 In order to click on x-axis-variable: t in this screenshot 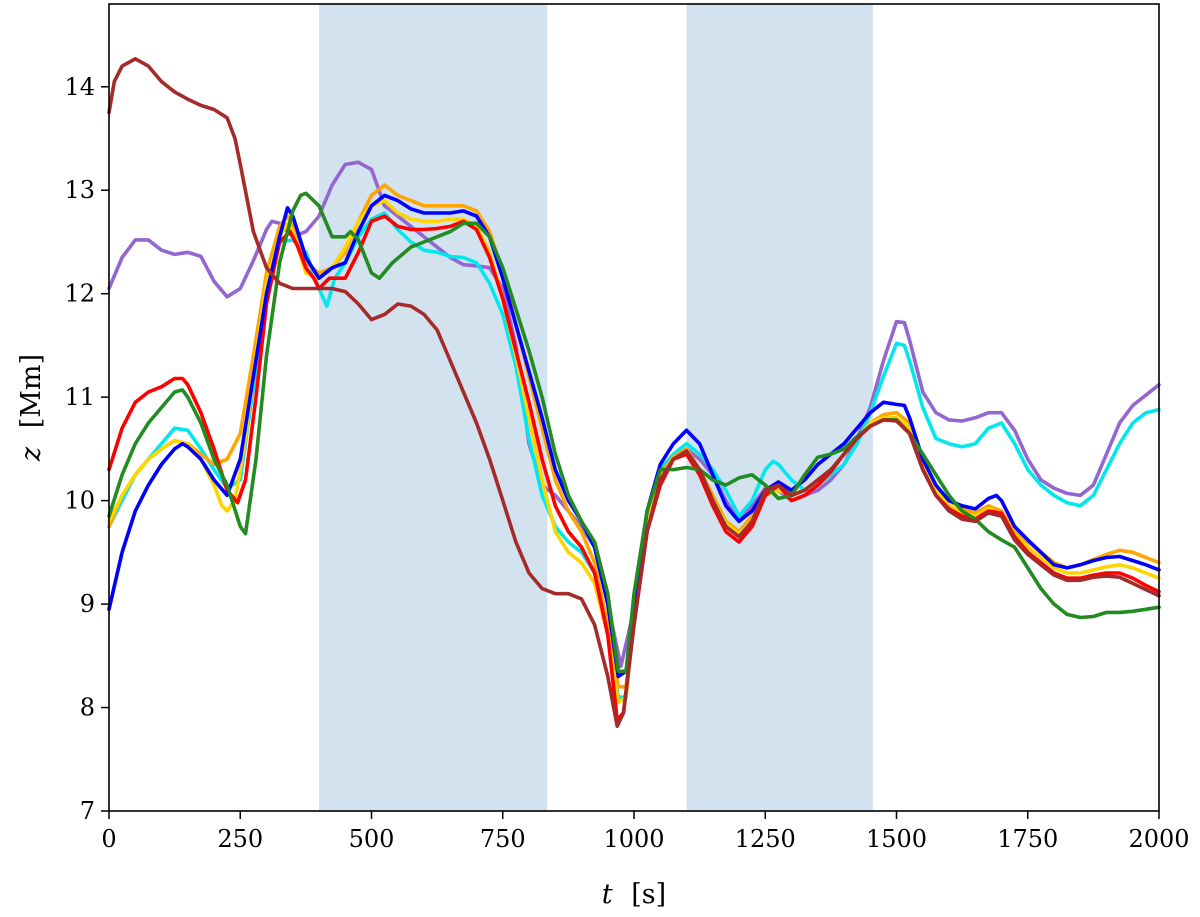, I will do `click(607, 894)`.